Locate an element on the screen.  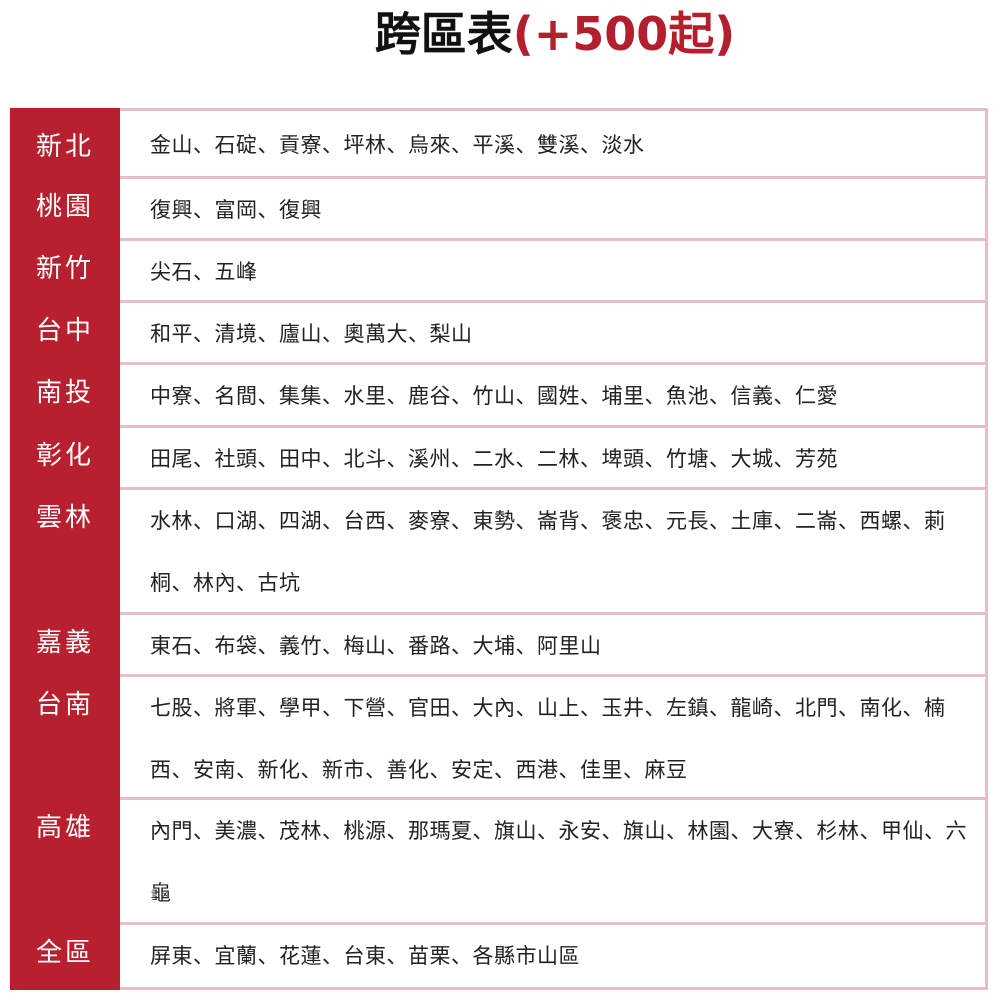
table-row: 桃園 復興、富岡、復興 is located at coordinates (499, 207).